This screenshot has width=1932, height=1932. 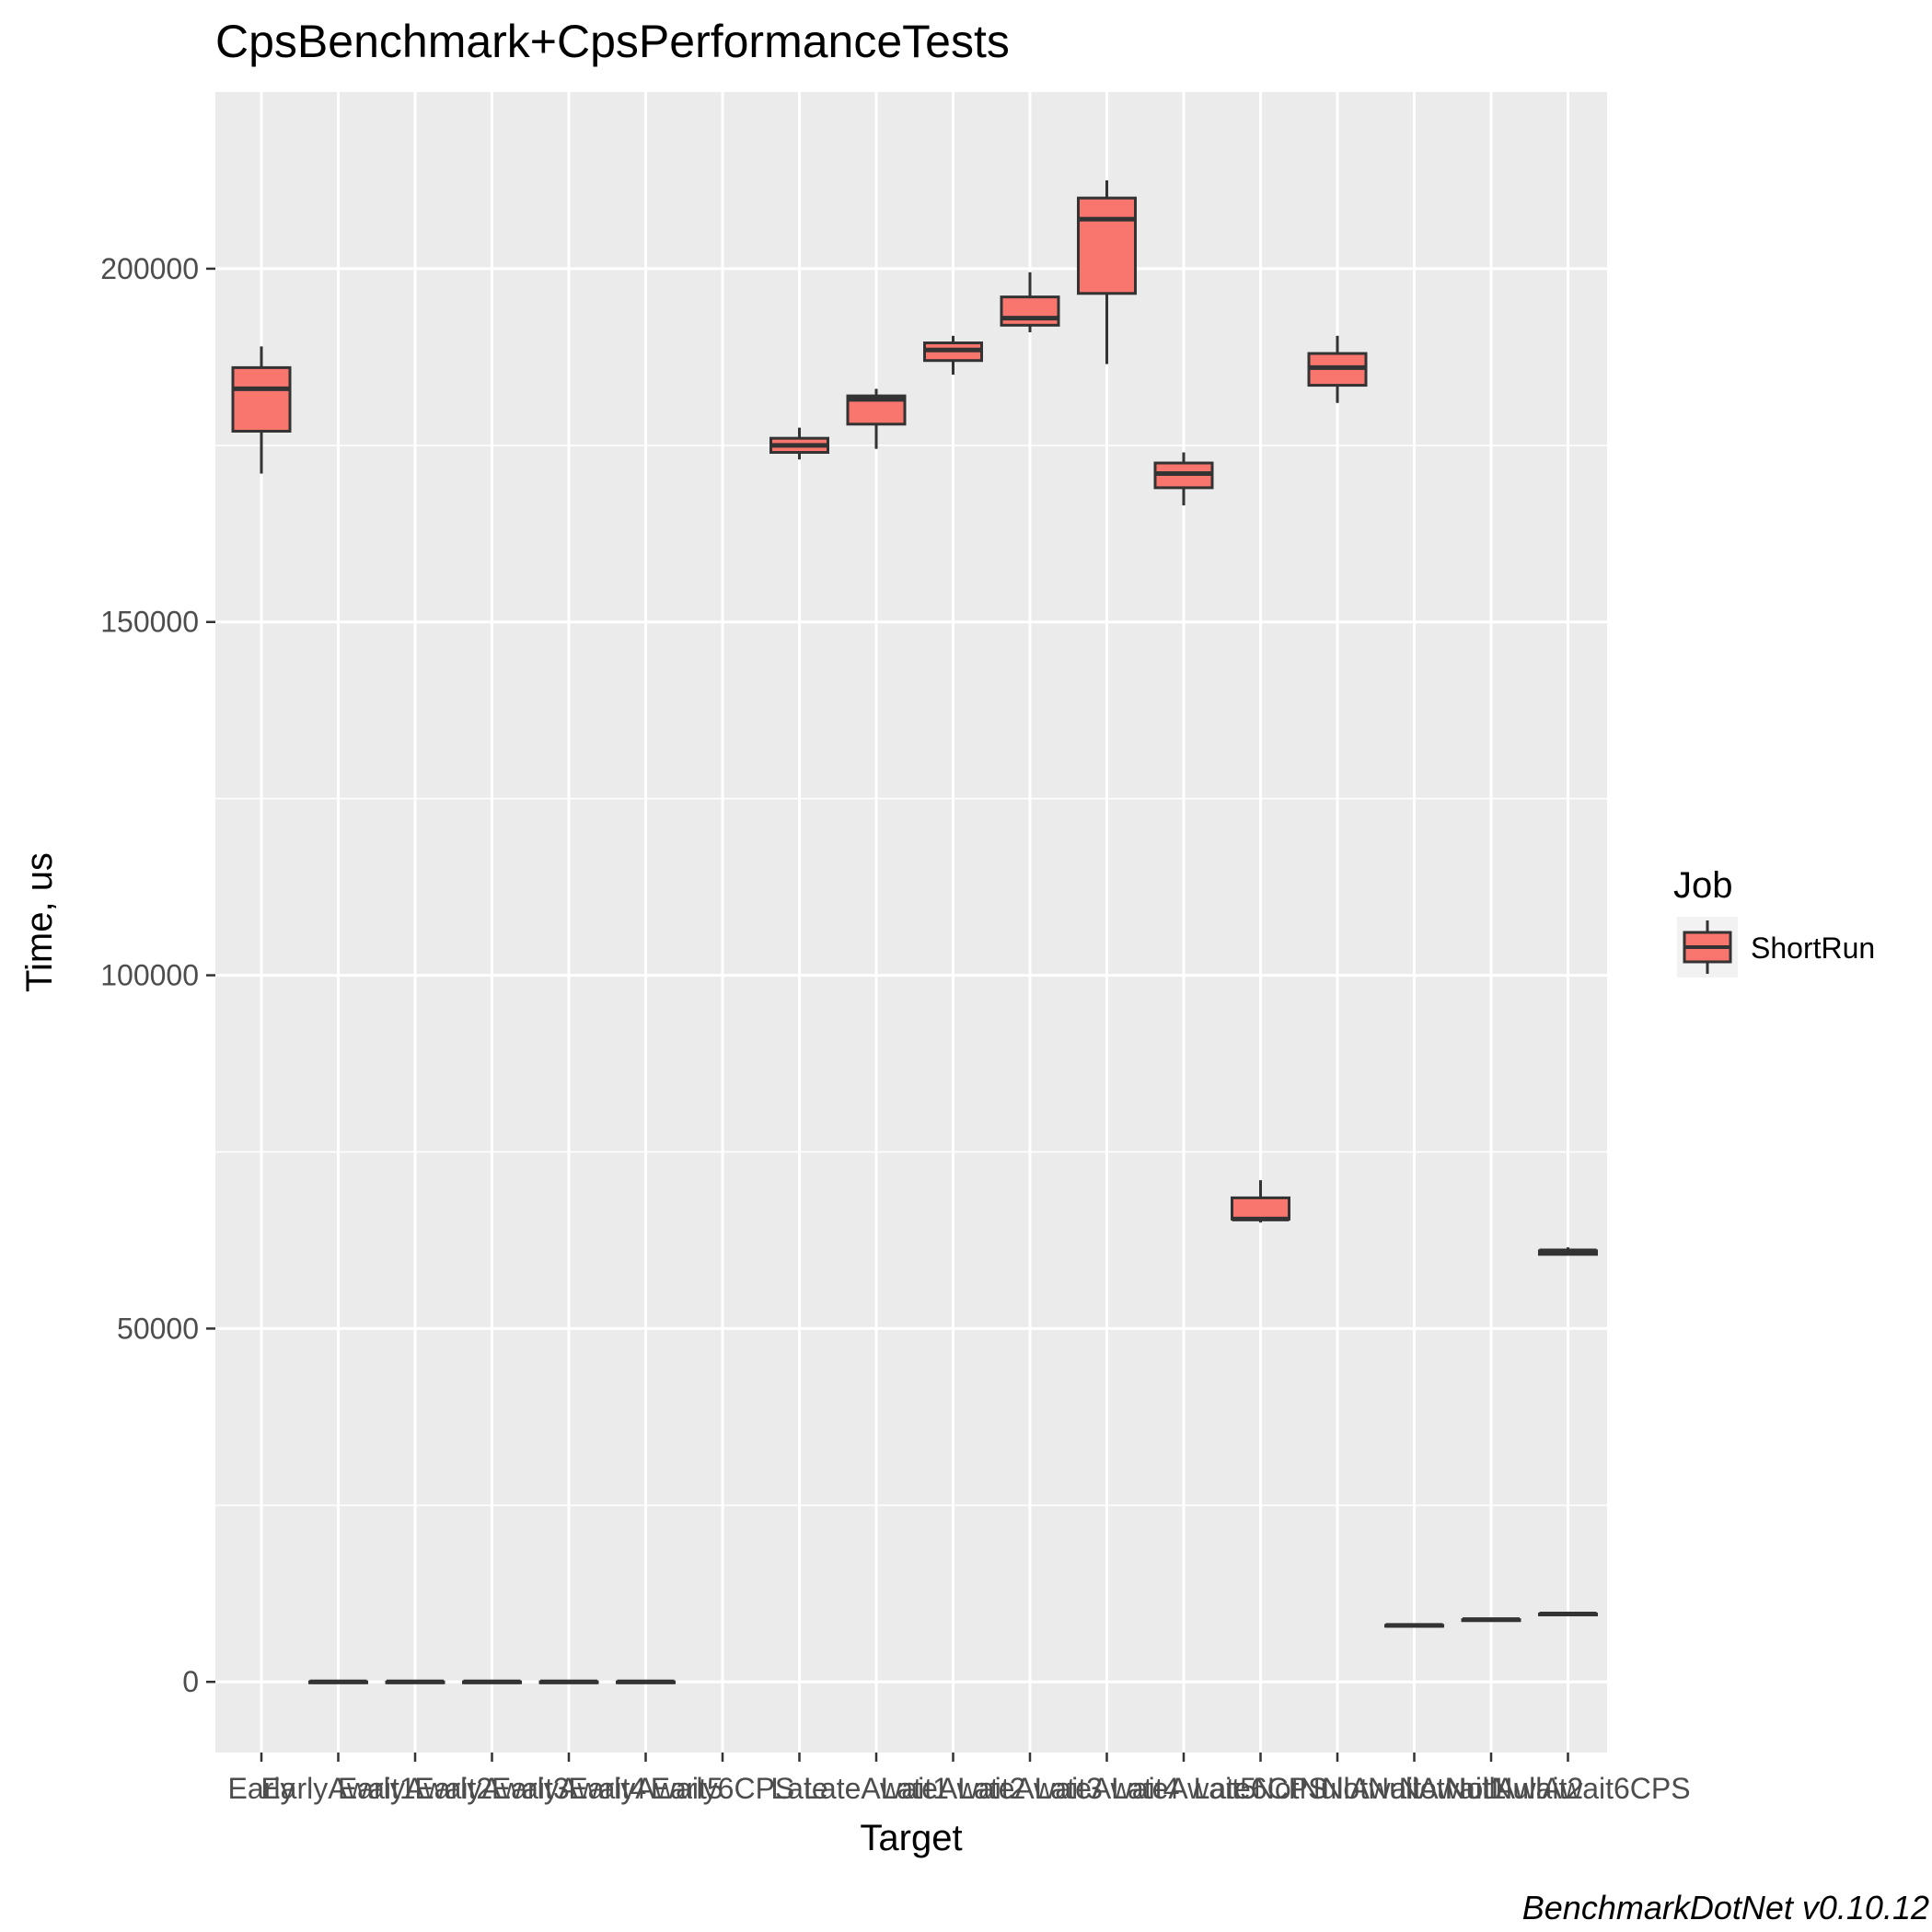 What do you see at coordinates (1703, 886) in the screenshot?
I see `legend-title: Job` at bounding box center [1703, 886].